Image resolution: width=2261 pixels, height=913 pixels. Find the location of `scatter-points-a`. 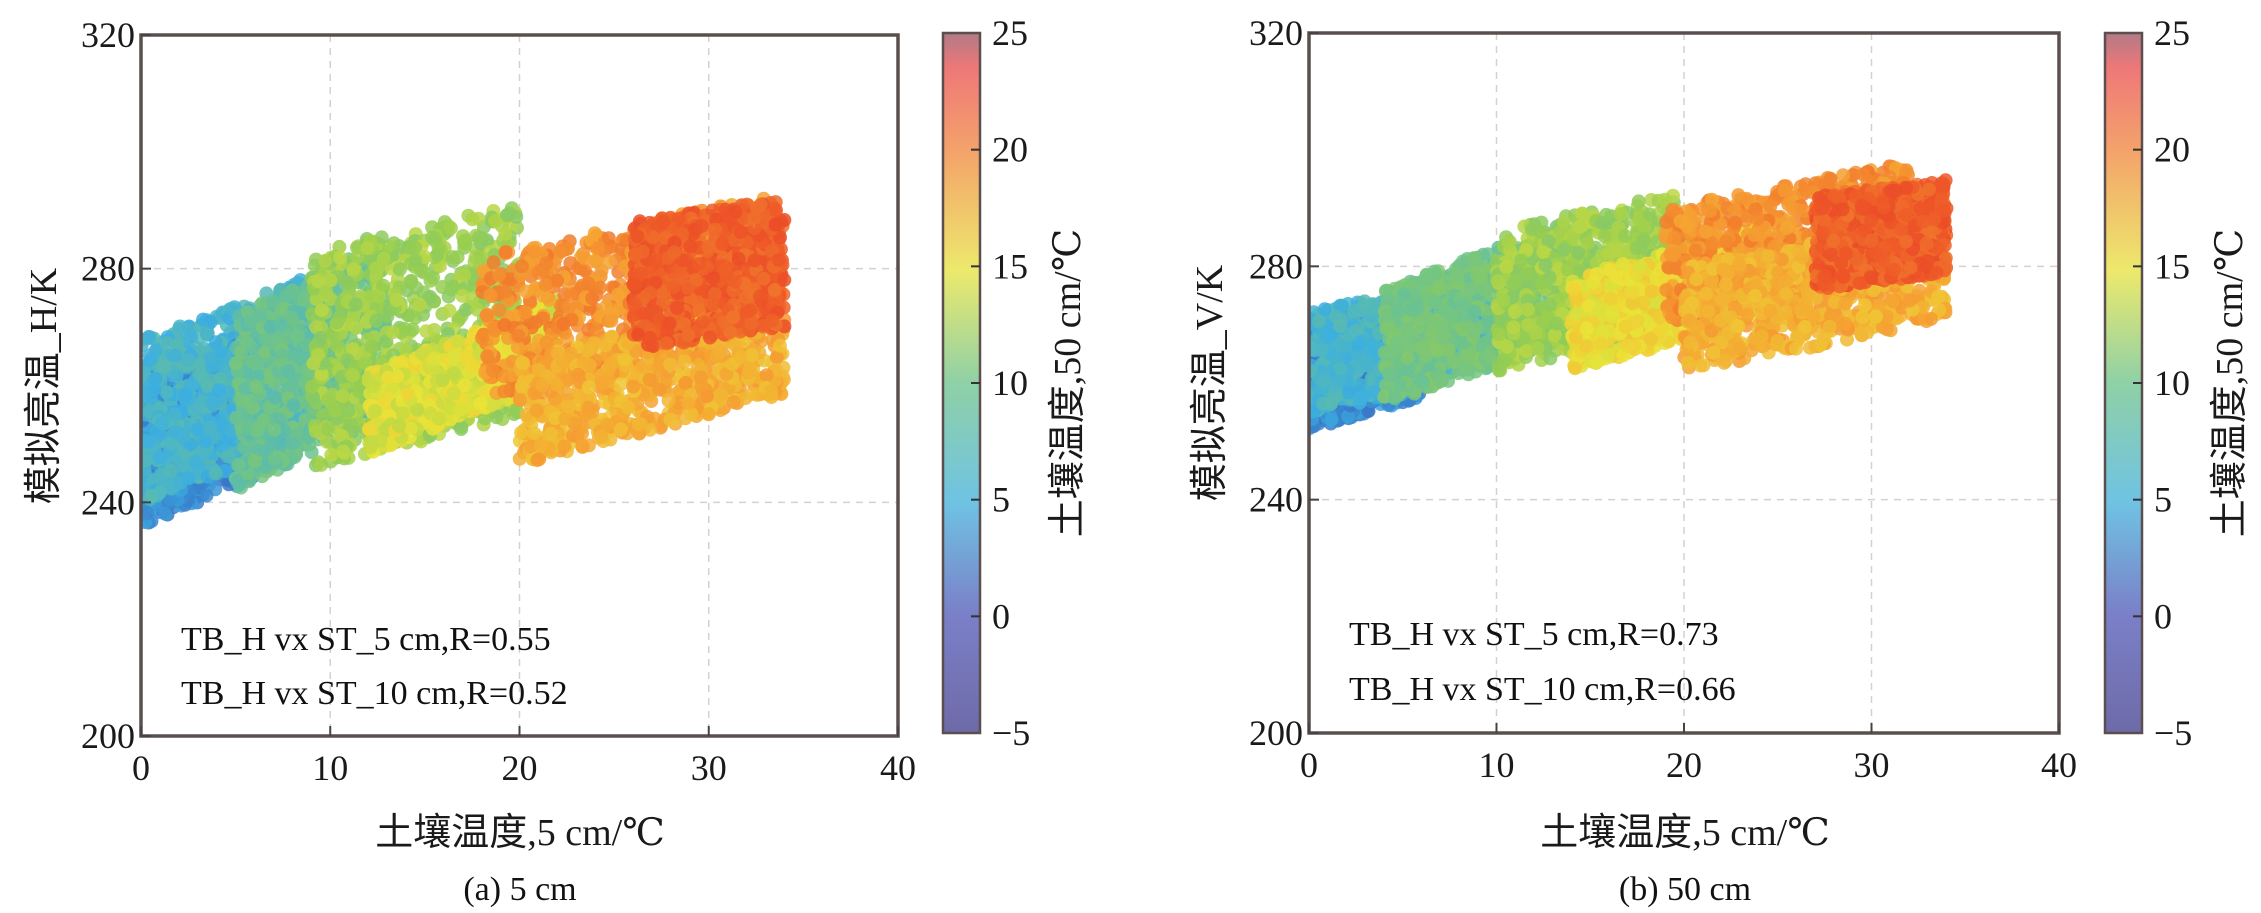

scatter-points-a is located at coordinates (466, 360).